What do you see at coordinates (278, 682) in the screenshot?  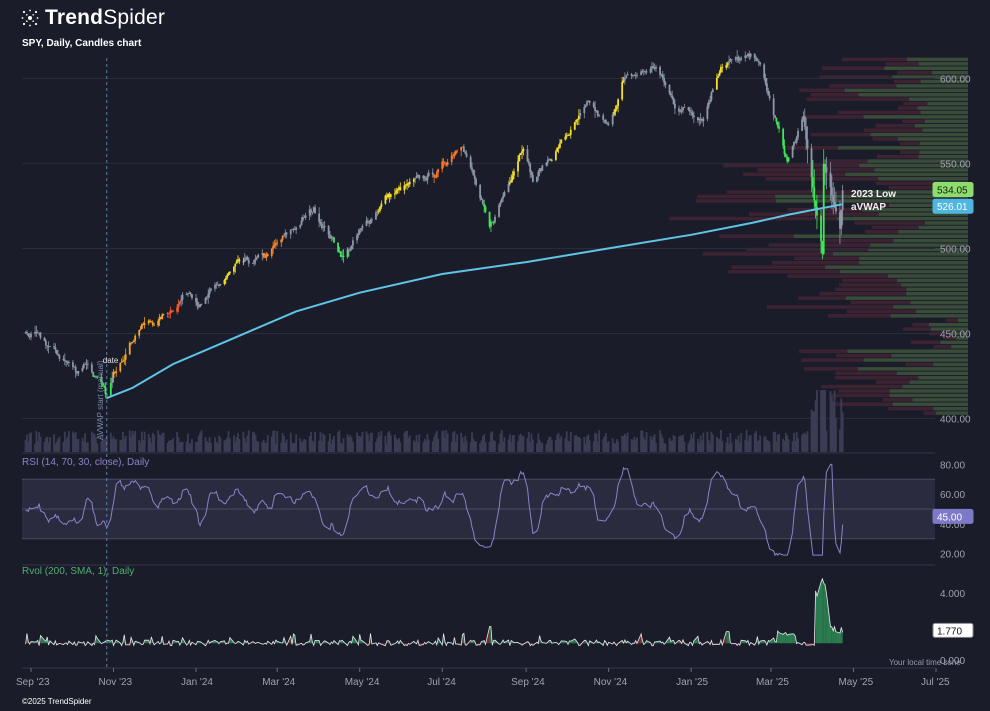 I see `x-tick-label: Mar '24` at bounding box center [278, 682].